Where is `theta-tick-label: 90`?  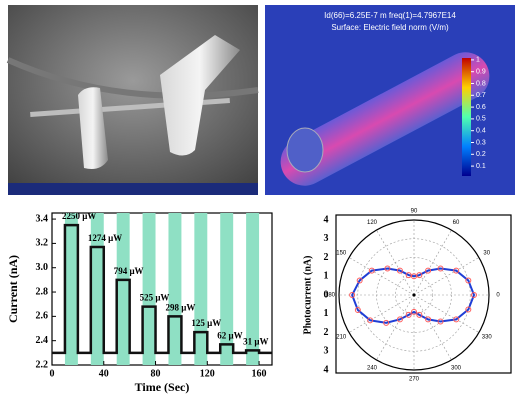 theta-tick-label: 90 is located at coordinates (414, 212).